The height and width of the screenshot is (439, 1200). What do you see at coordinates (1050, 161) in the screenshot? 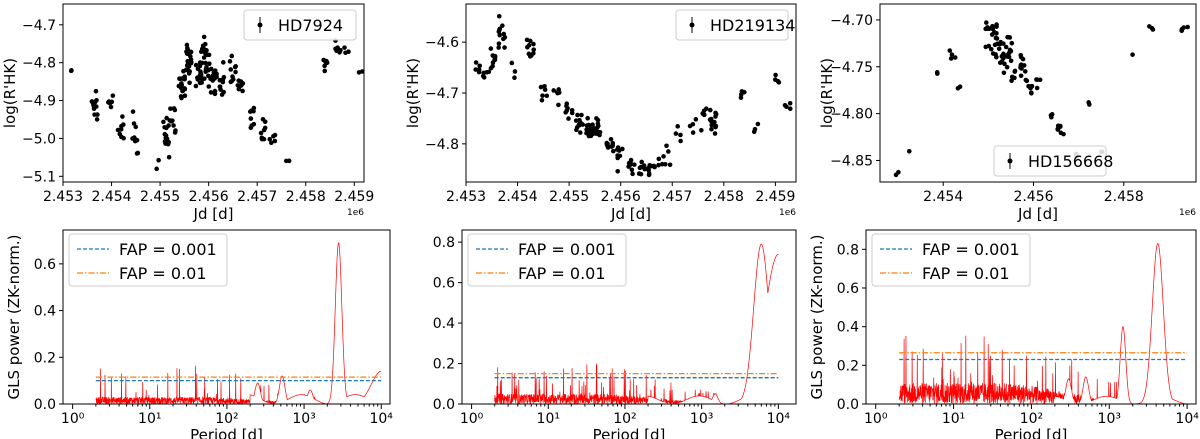
I see `legend-box` at bounding box center [1050, 161].